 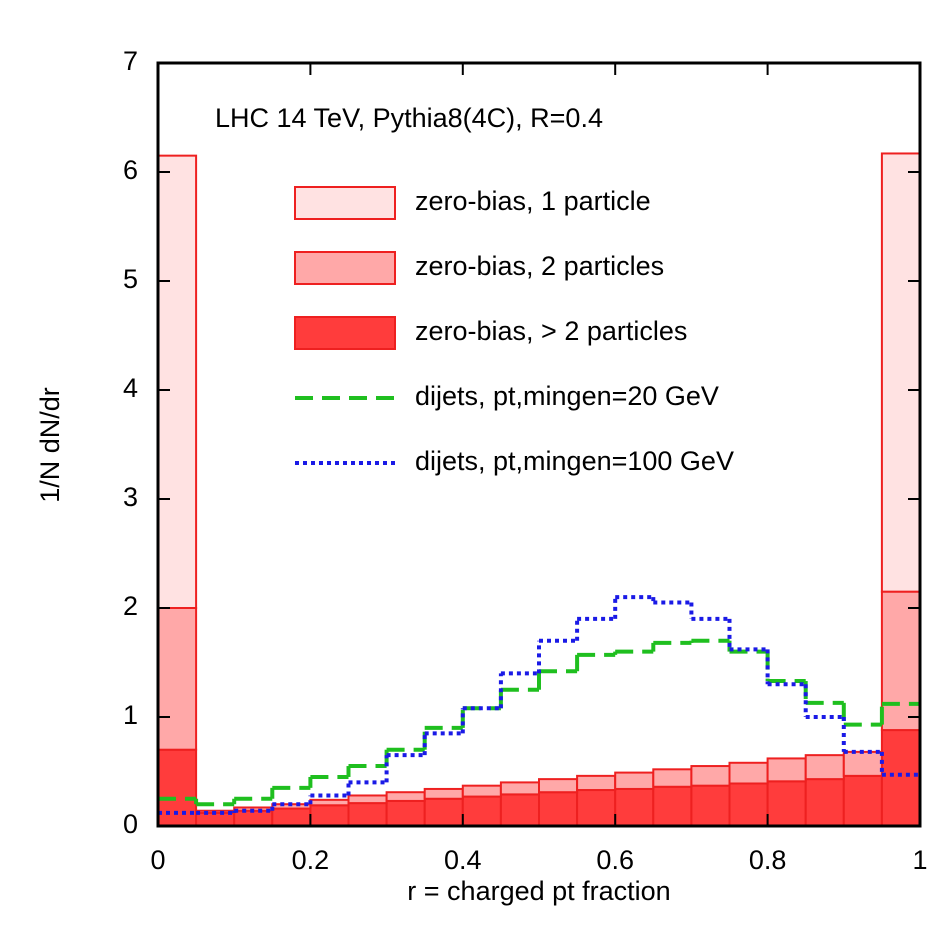 I want to click on y-tick-label: 0, so click(x=130, y=824).